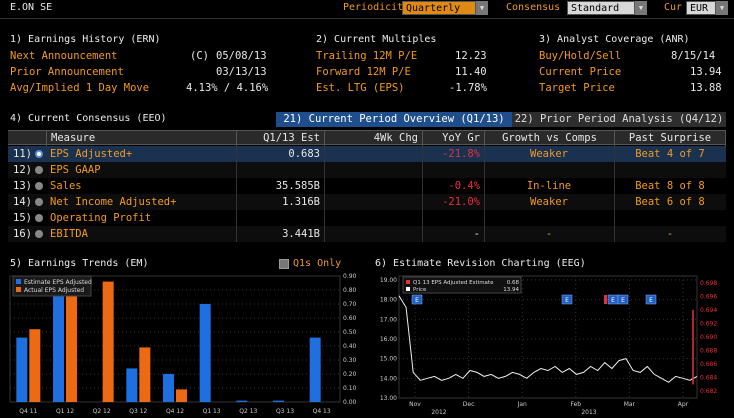  What do you see at coordinates (388, 280) in the screenshot?
I see `y-left-tick-label: 19.00` at bounding box center [388, 280].